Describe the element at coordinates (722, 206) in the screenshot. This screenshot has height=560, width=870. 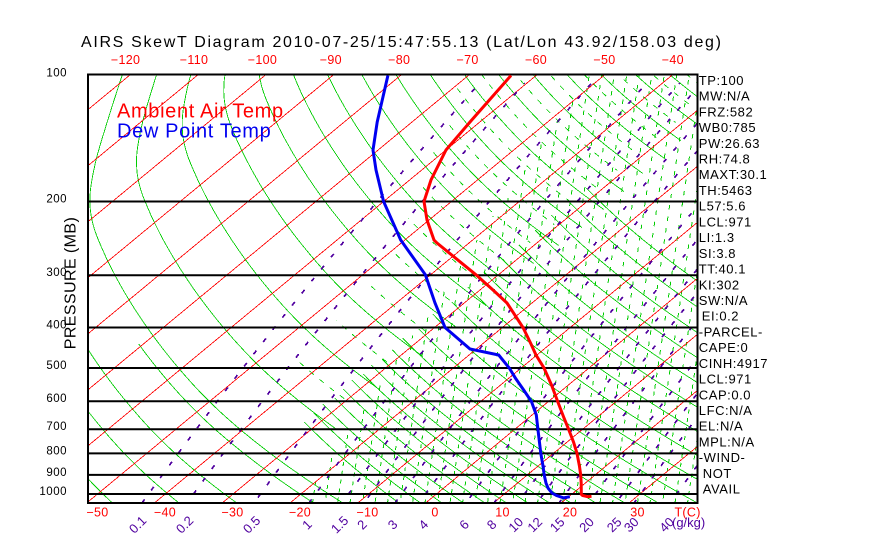
I see `svg-text: L57:5.6` at that location.